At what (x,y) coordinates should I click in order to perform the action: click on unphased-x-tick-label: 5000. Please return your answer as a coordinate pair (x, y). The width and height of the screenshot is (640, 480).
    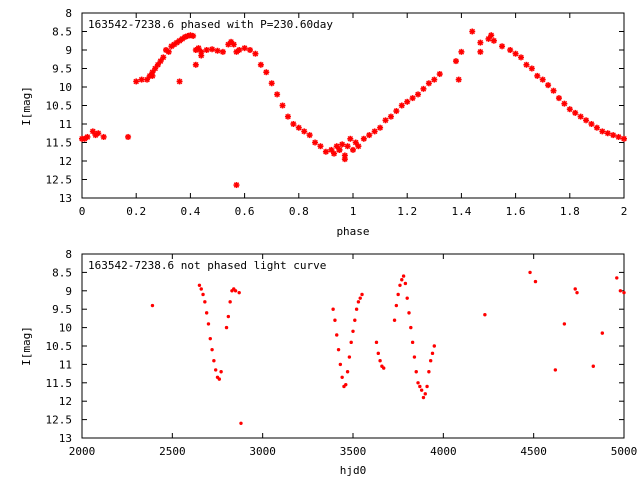
    Looking at the image, I should click on (624, 451).